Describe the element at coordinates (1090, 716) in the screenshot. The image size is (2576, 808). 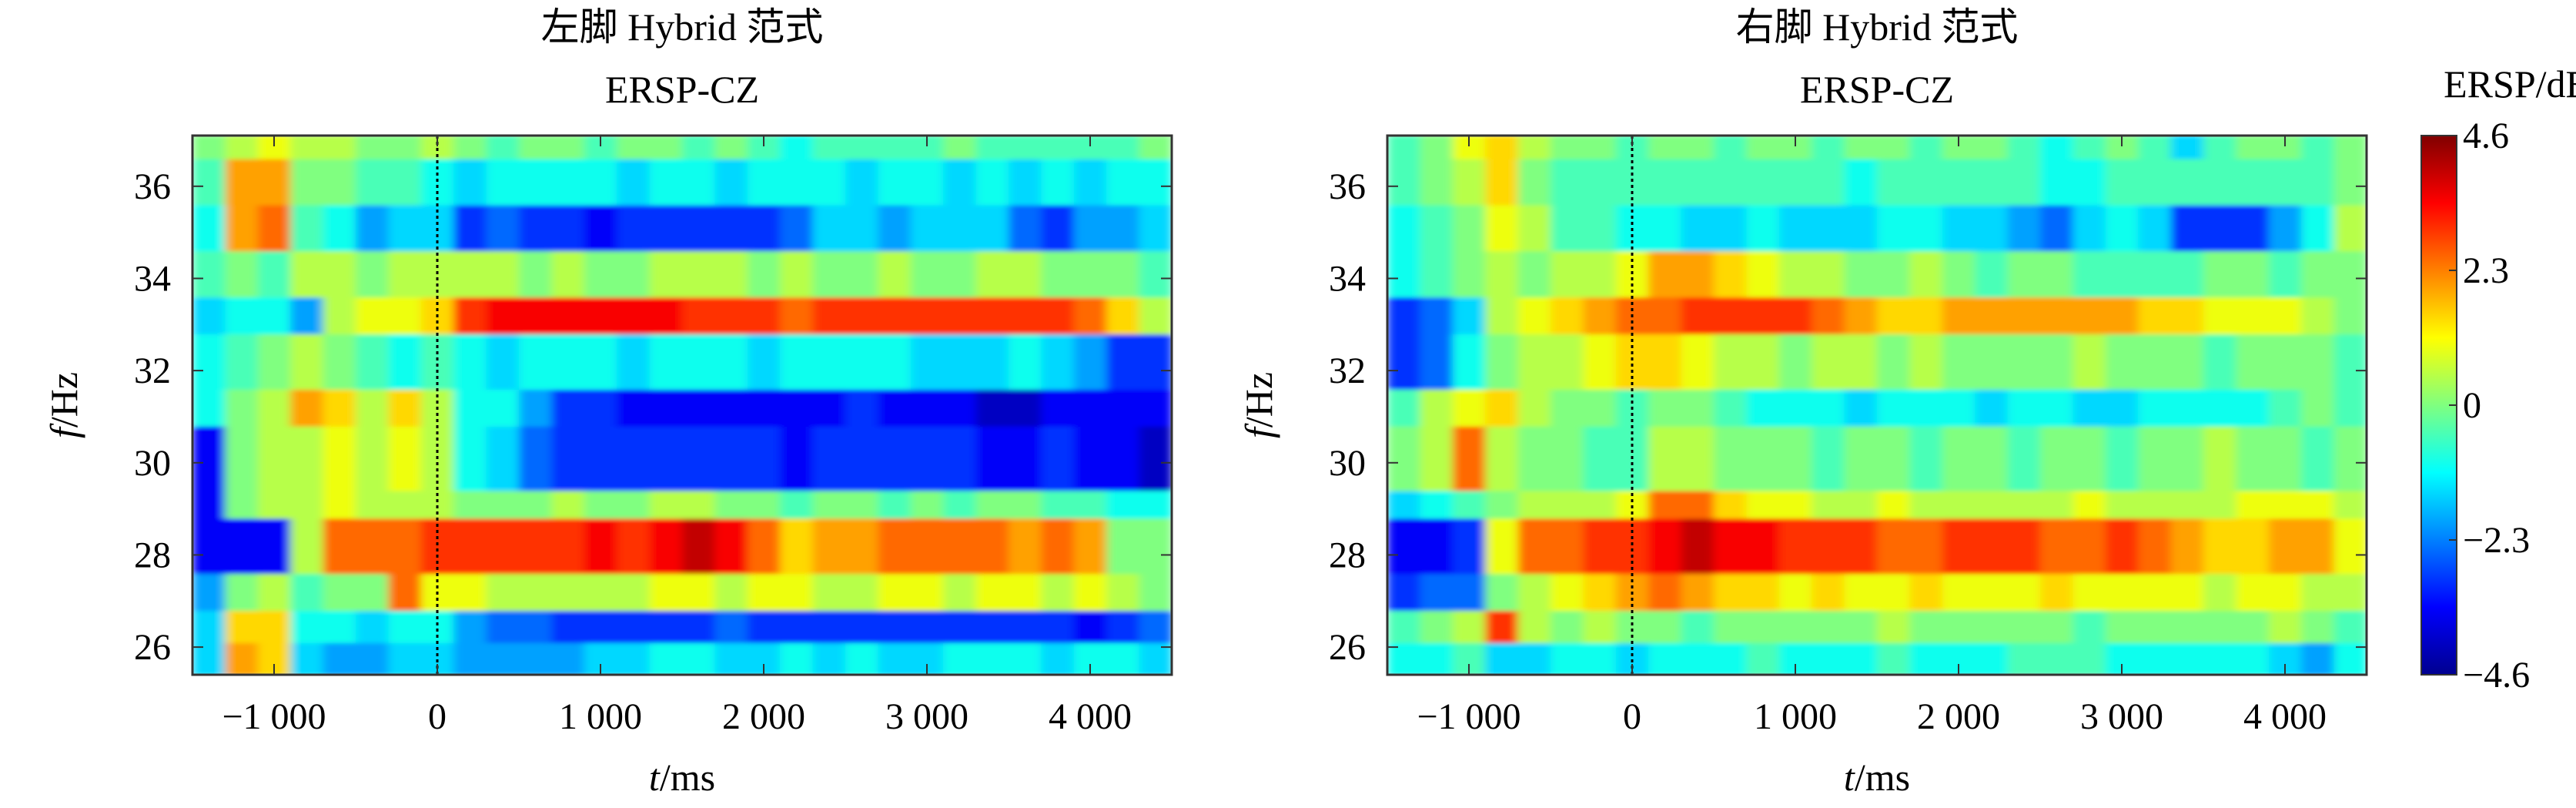
I see `x-tick-label: 4 000` at that location.